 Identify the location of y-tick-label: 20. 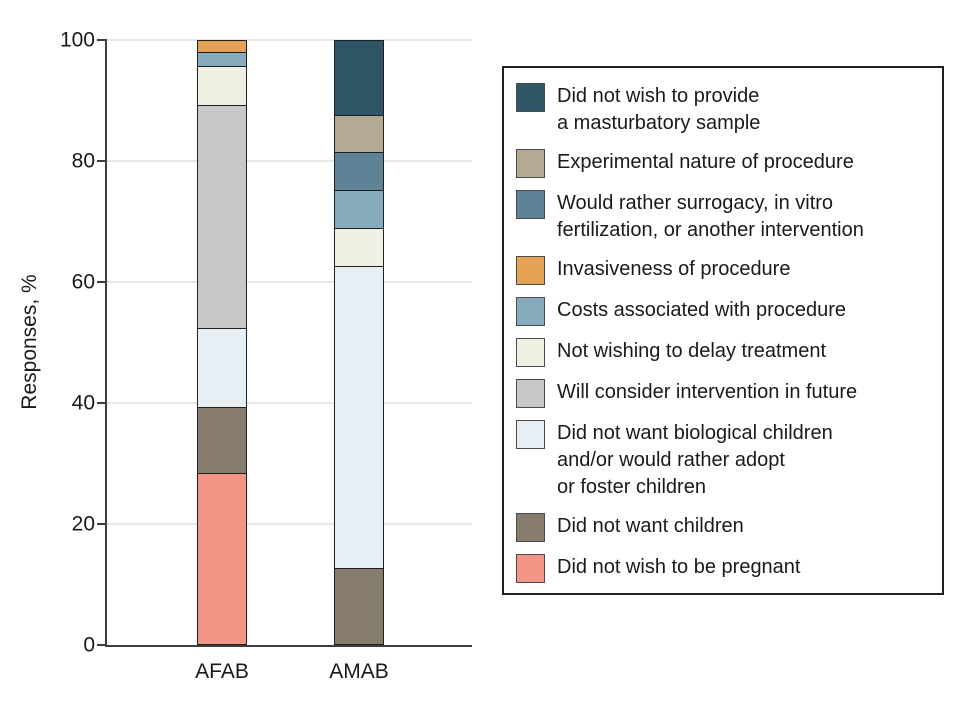
(83, 524).